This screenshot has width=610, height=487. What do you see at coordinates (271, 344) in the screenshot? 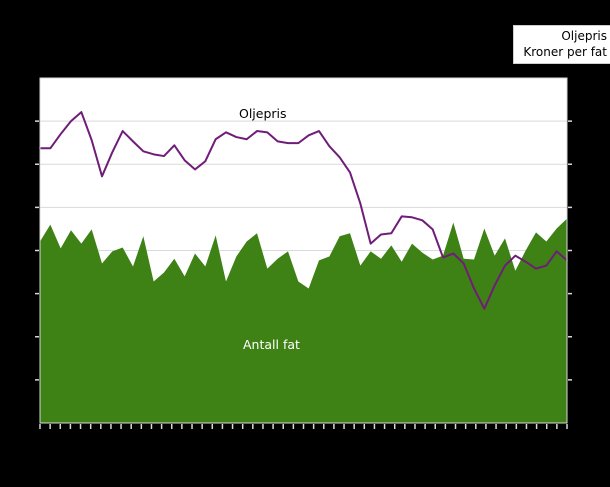
I see `antall-fat-series-label: Antall fat` at bounding box center [271, 344].